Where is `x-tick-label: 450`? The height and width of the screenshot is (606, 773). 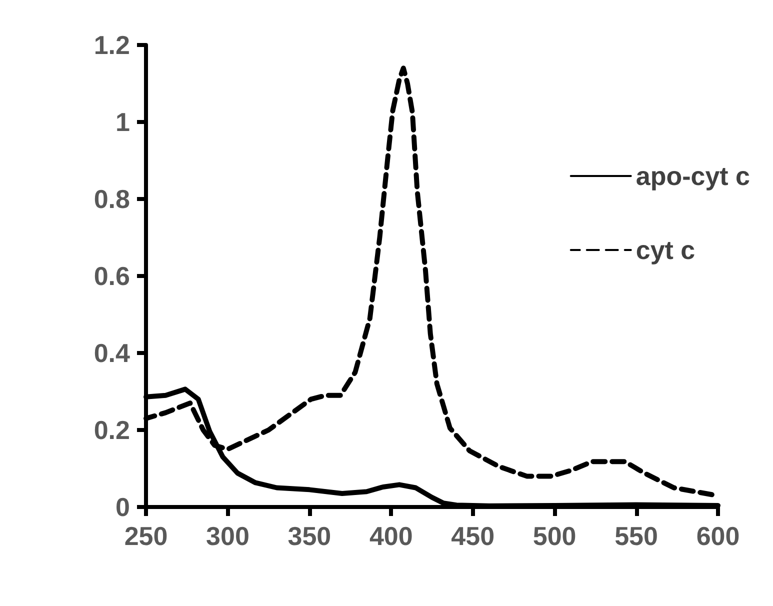
x-tick-label: 450 is located at coordinates (473, 536).